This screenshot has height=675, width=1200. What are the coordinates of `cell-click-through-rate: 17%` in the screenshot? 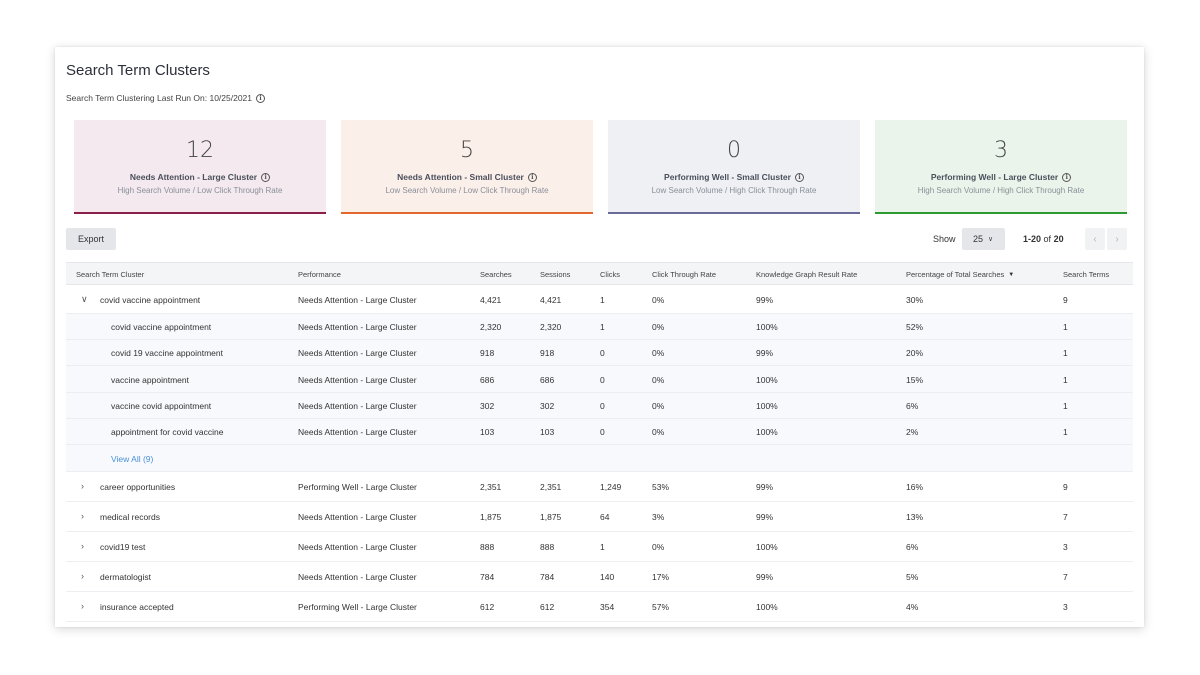 It's located at (661, 577).